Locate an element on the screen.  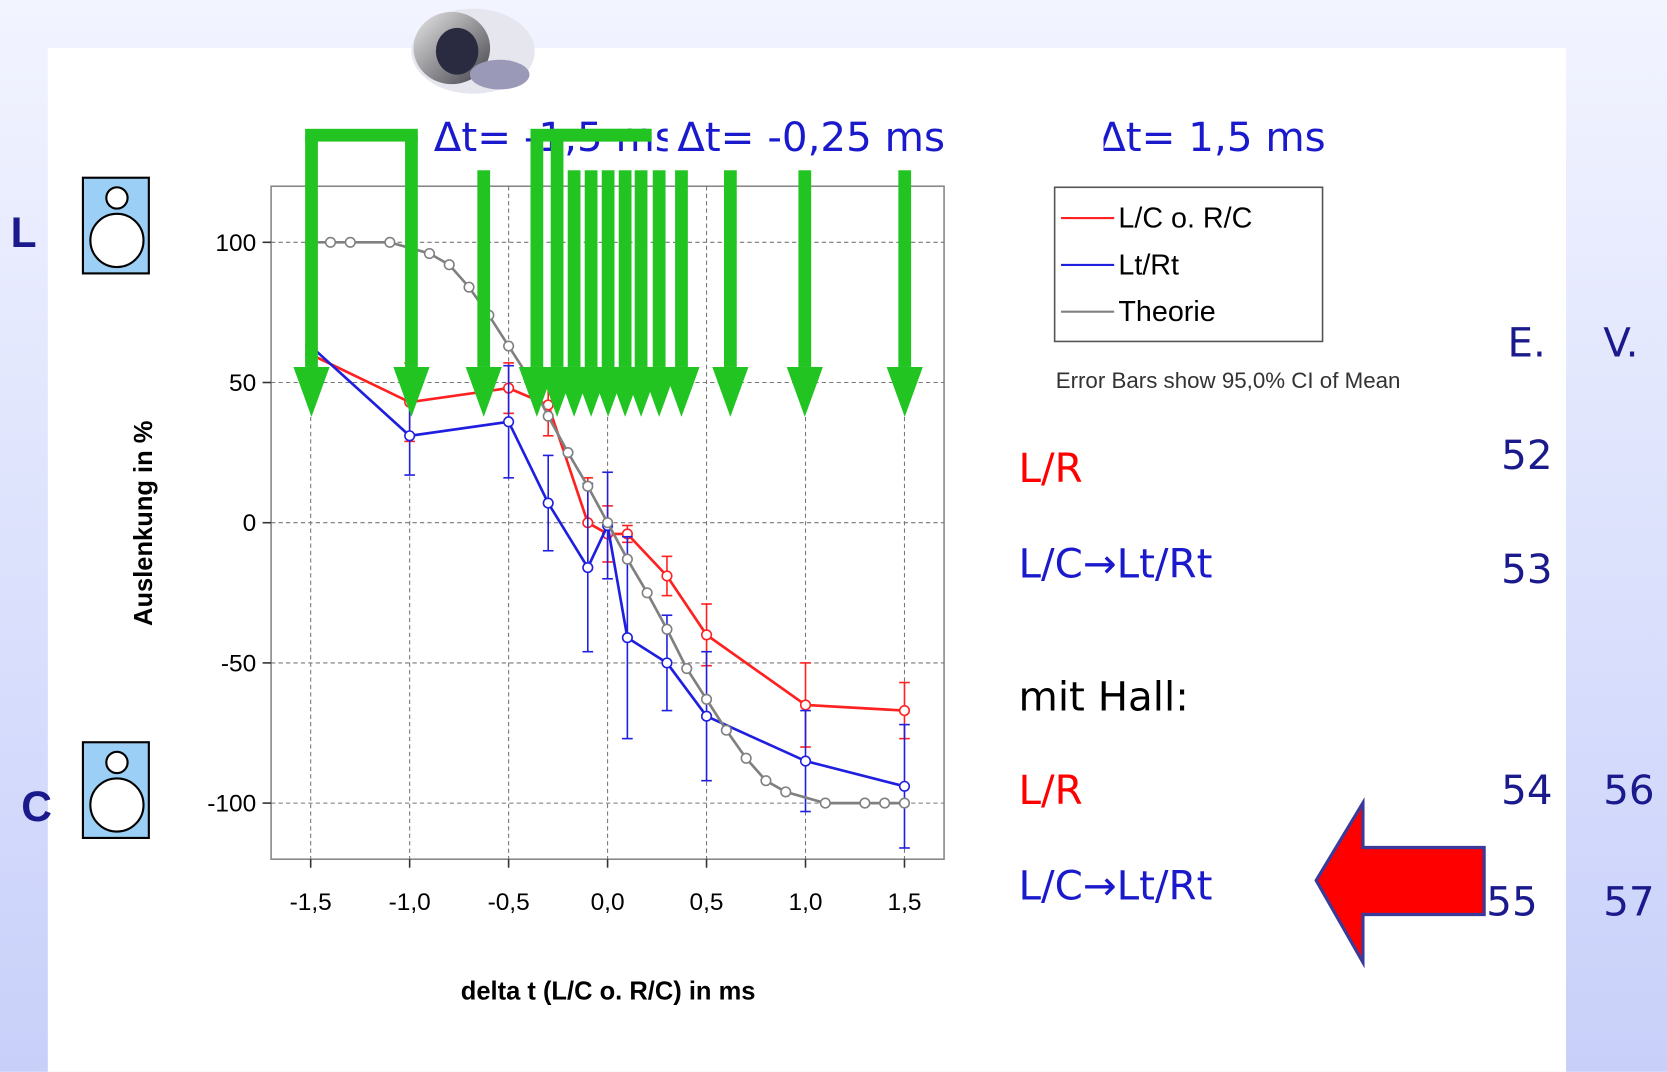
y-tick-label: -50 is located at coordinates (238, 663).